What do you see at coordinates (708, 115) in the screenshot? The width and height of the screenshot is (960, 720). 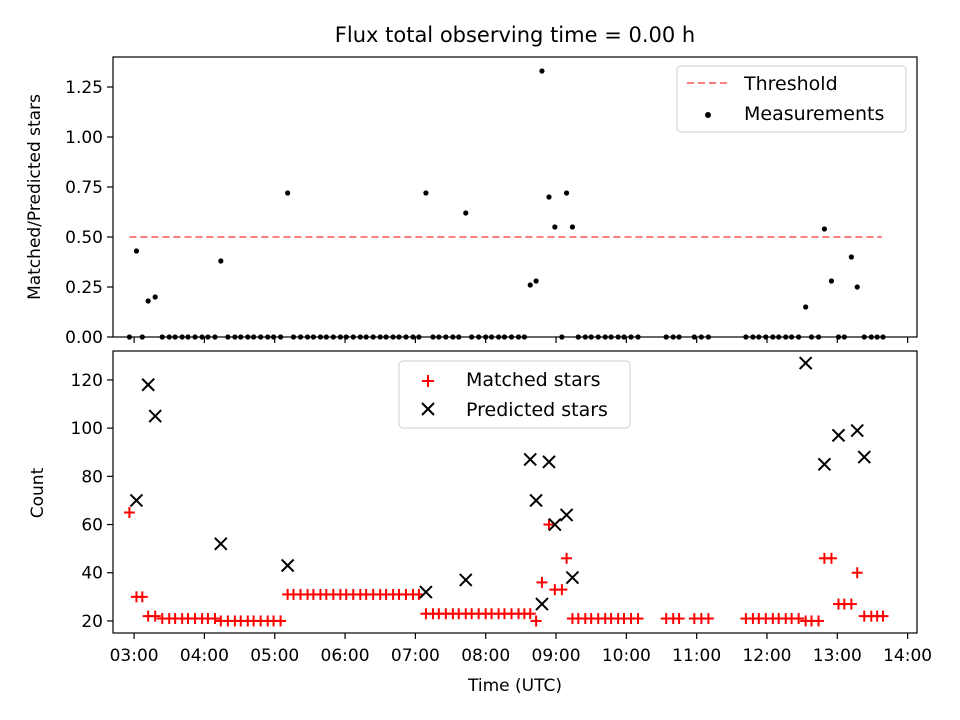 I see `legend-measurements-swatch` at bounding box center [708, 115].